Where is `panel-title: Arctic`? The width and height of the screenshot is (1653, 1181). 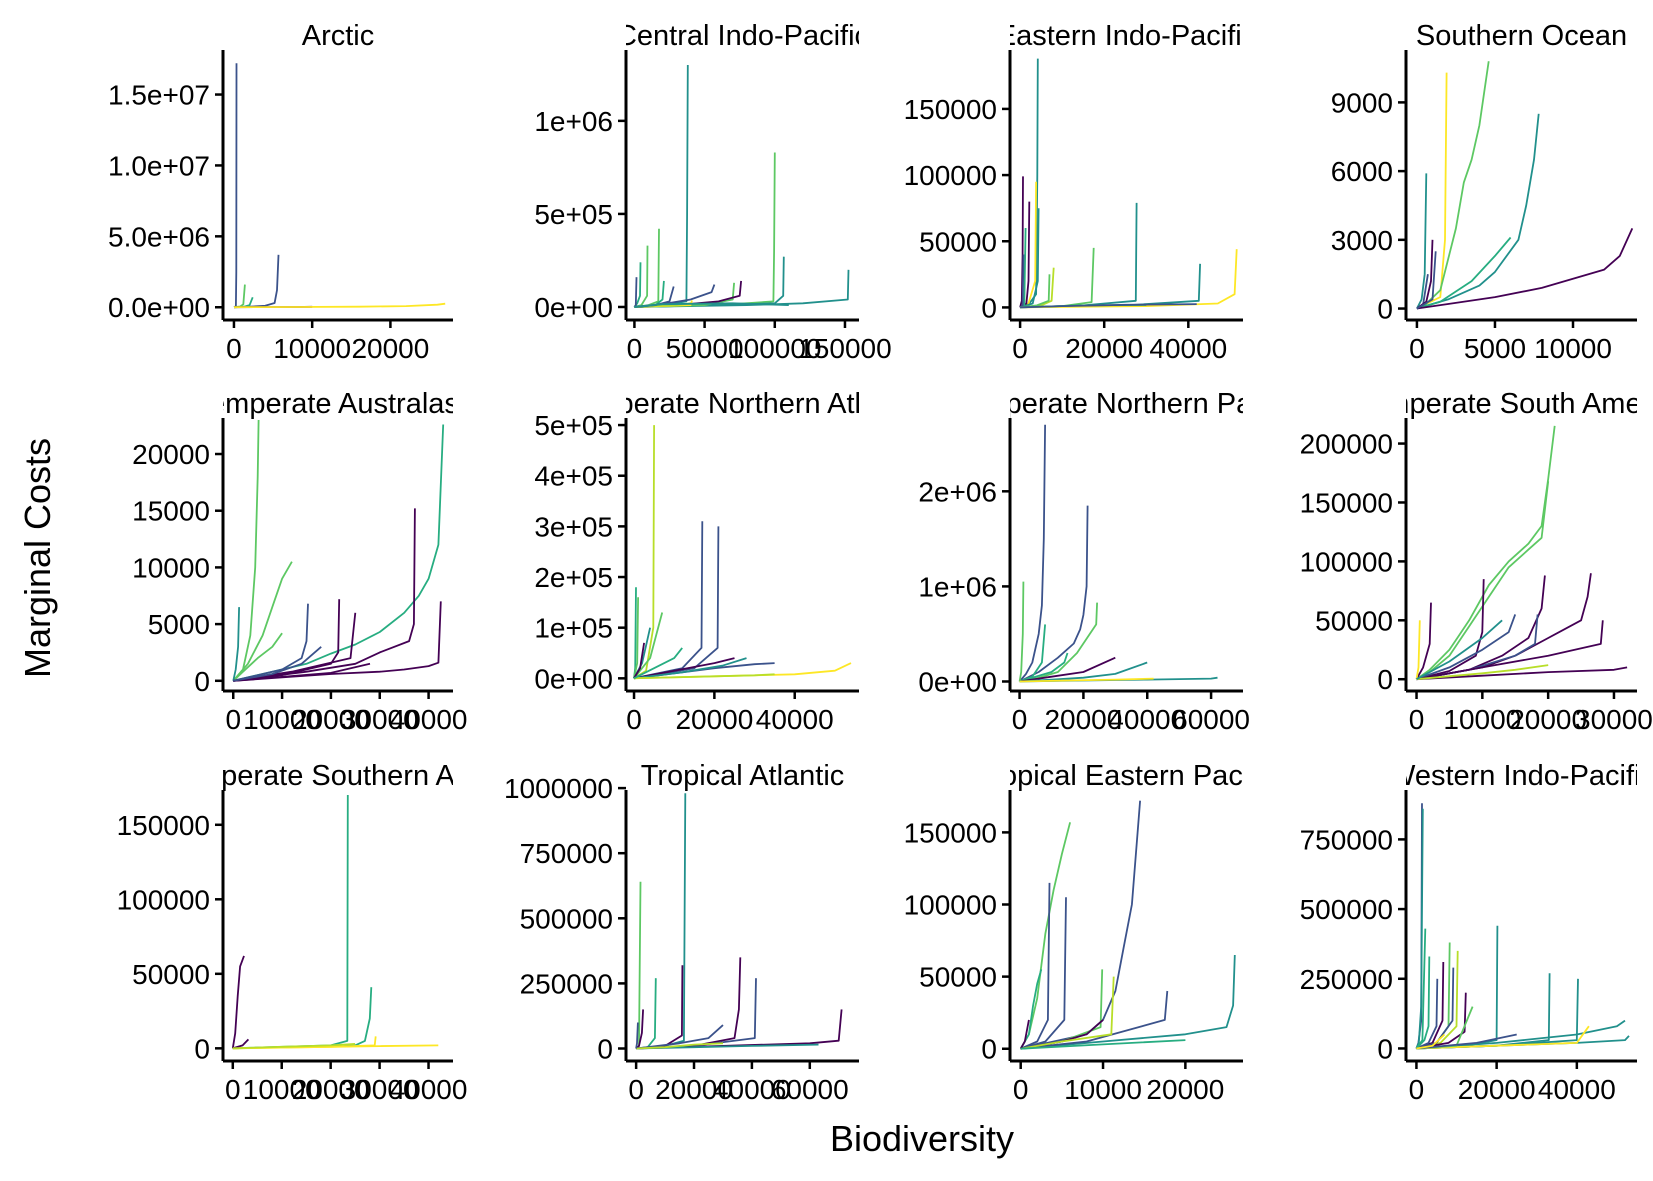 panel-title: Arctic is located at coordinates (338, 36).